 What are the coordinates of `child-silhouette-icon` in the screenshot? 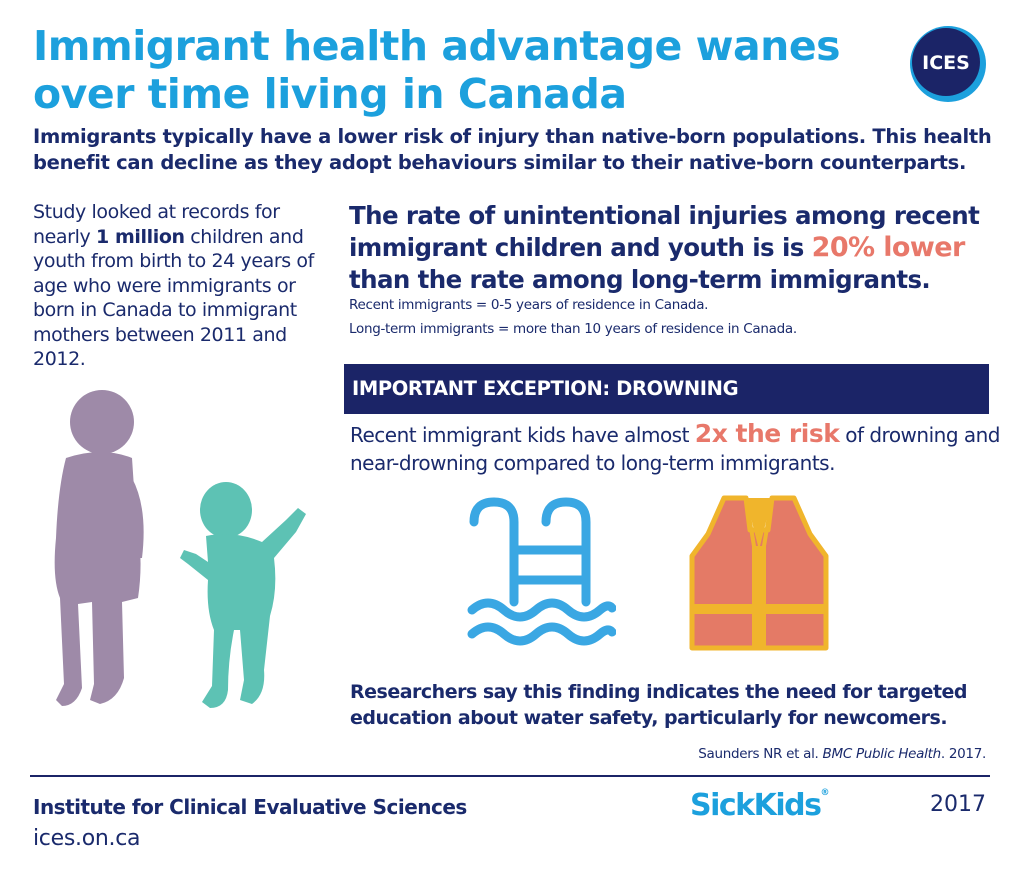 It's located at (99, 548).